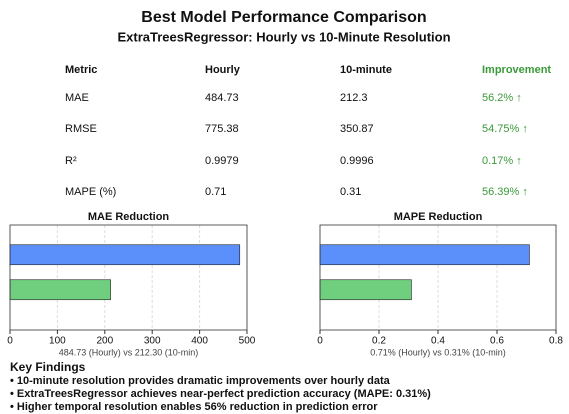 This screenshot has width=569, height=414. Describe the element at coordinates (81, 70) in the screenshot. I see `table-header: Metric` at that location.